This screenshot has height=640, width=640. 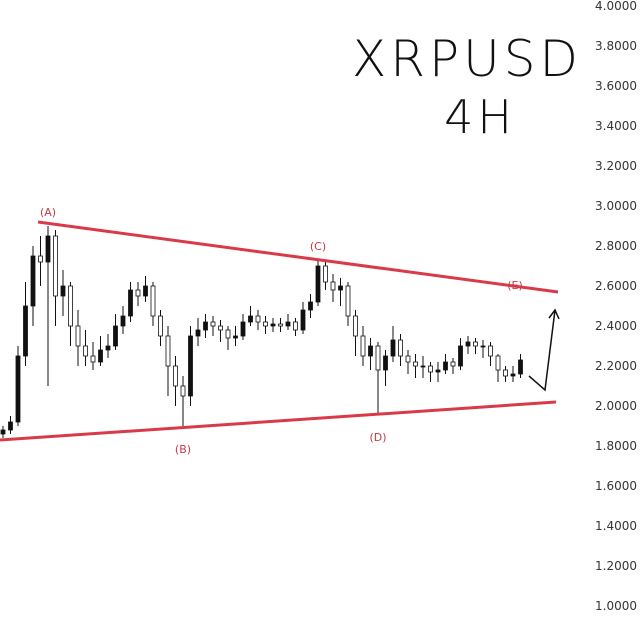 What do you see at coordinates (278, 421) in the screenshot?
I see `lower-trendline` at bounding box center [278, 421].